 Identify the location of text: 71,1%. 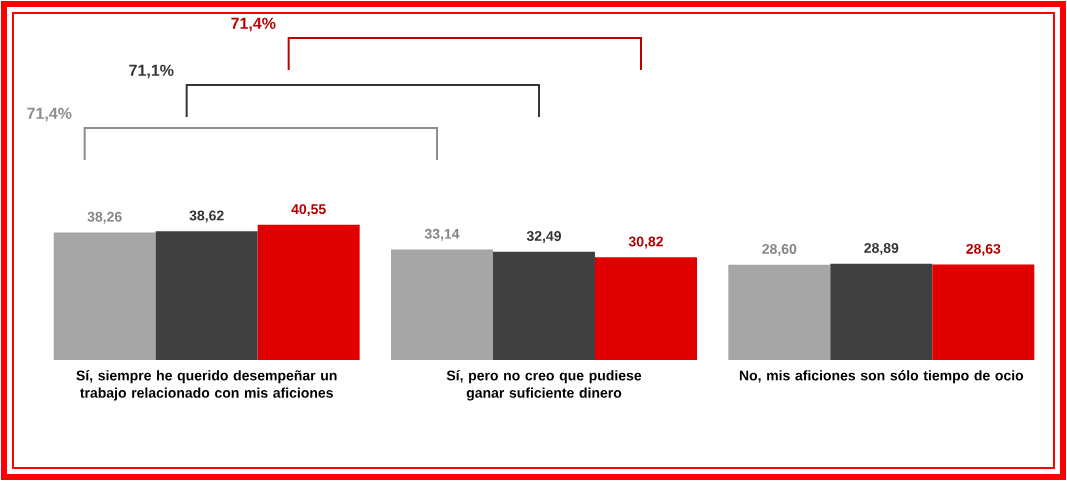
(151, 71).